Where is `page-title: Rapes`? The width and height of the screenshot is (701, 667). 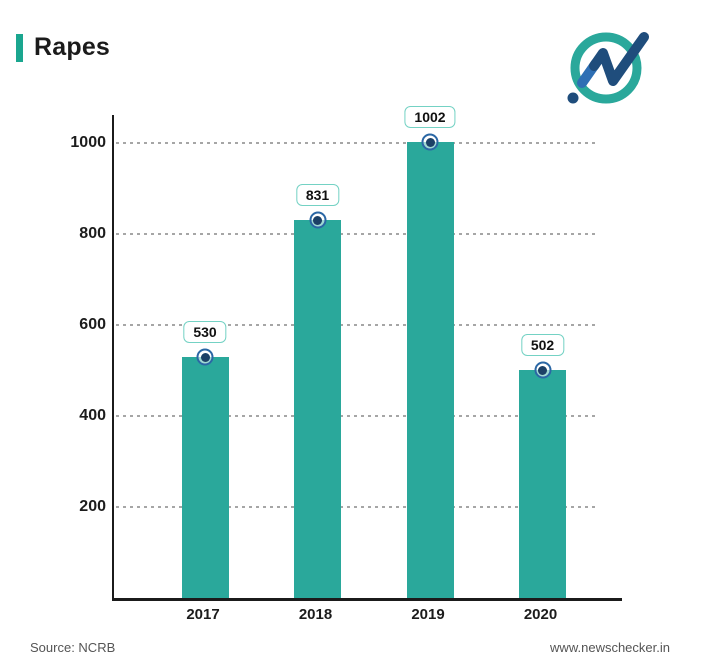
page-title: Rapes is located at coordinates (72, 47).